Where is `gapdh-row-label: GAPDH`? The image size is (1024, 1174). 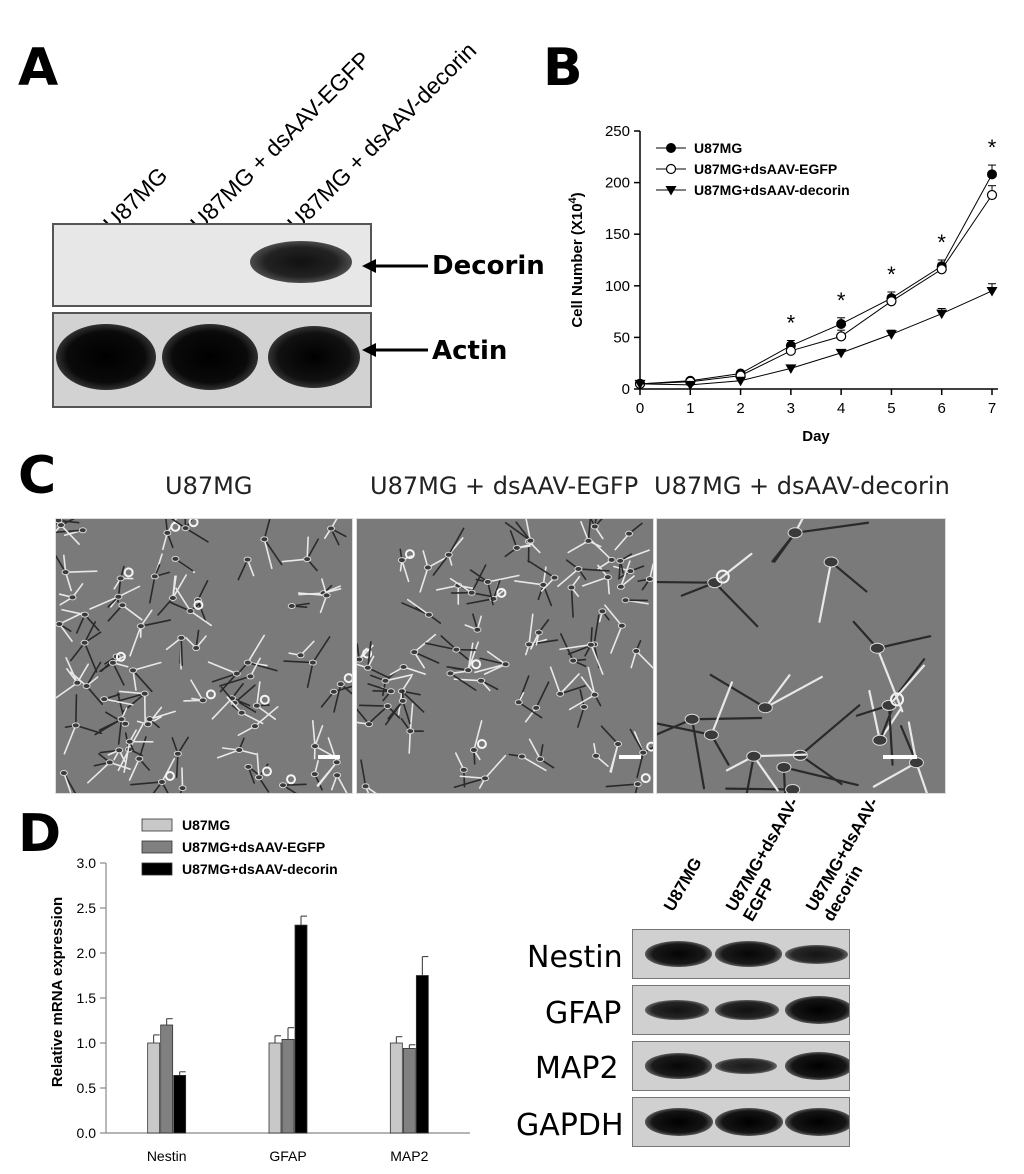 gapdh-row-label: GAPDH is located at coordinates (570, 1125).